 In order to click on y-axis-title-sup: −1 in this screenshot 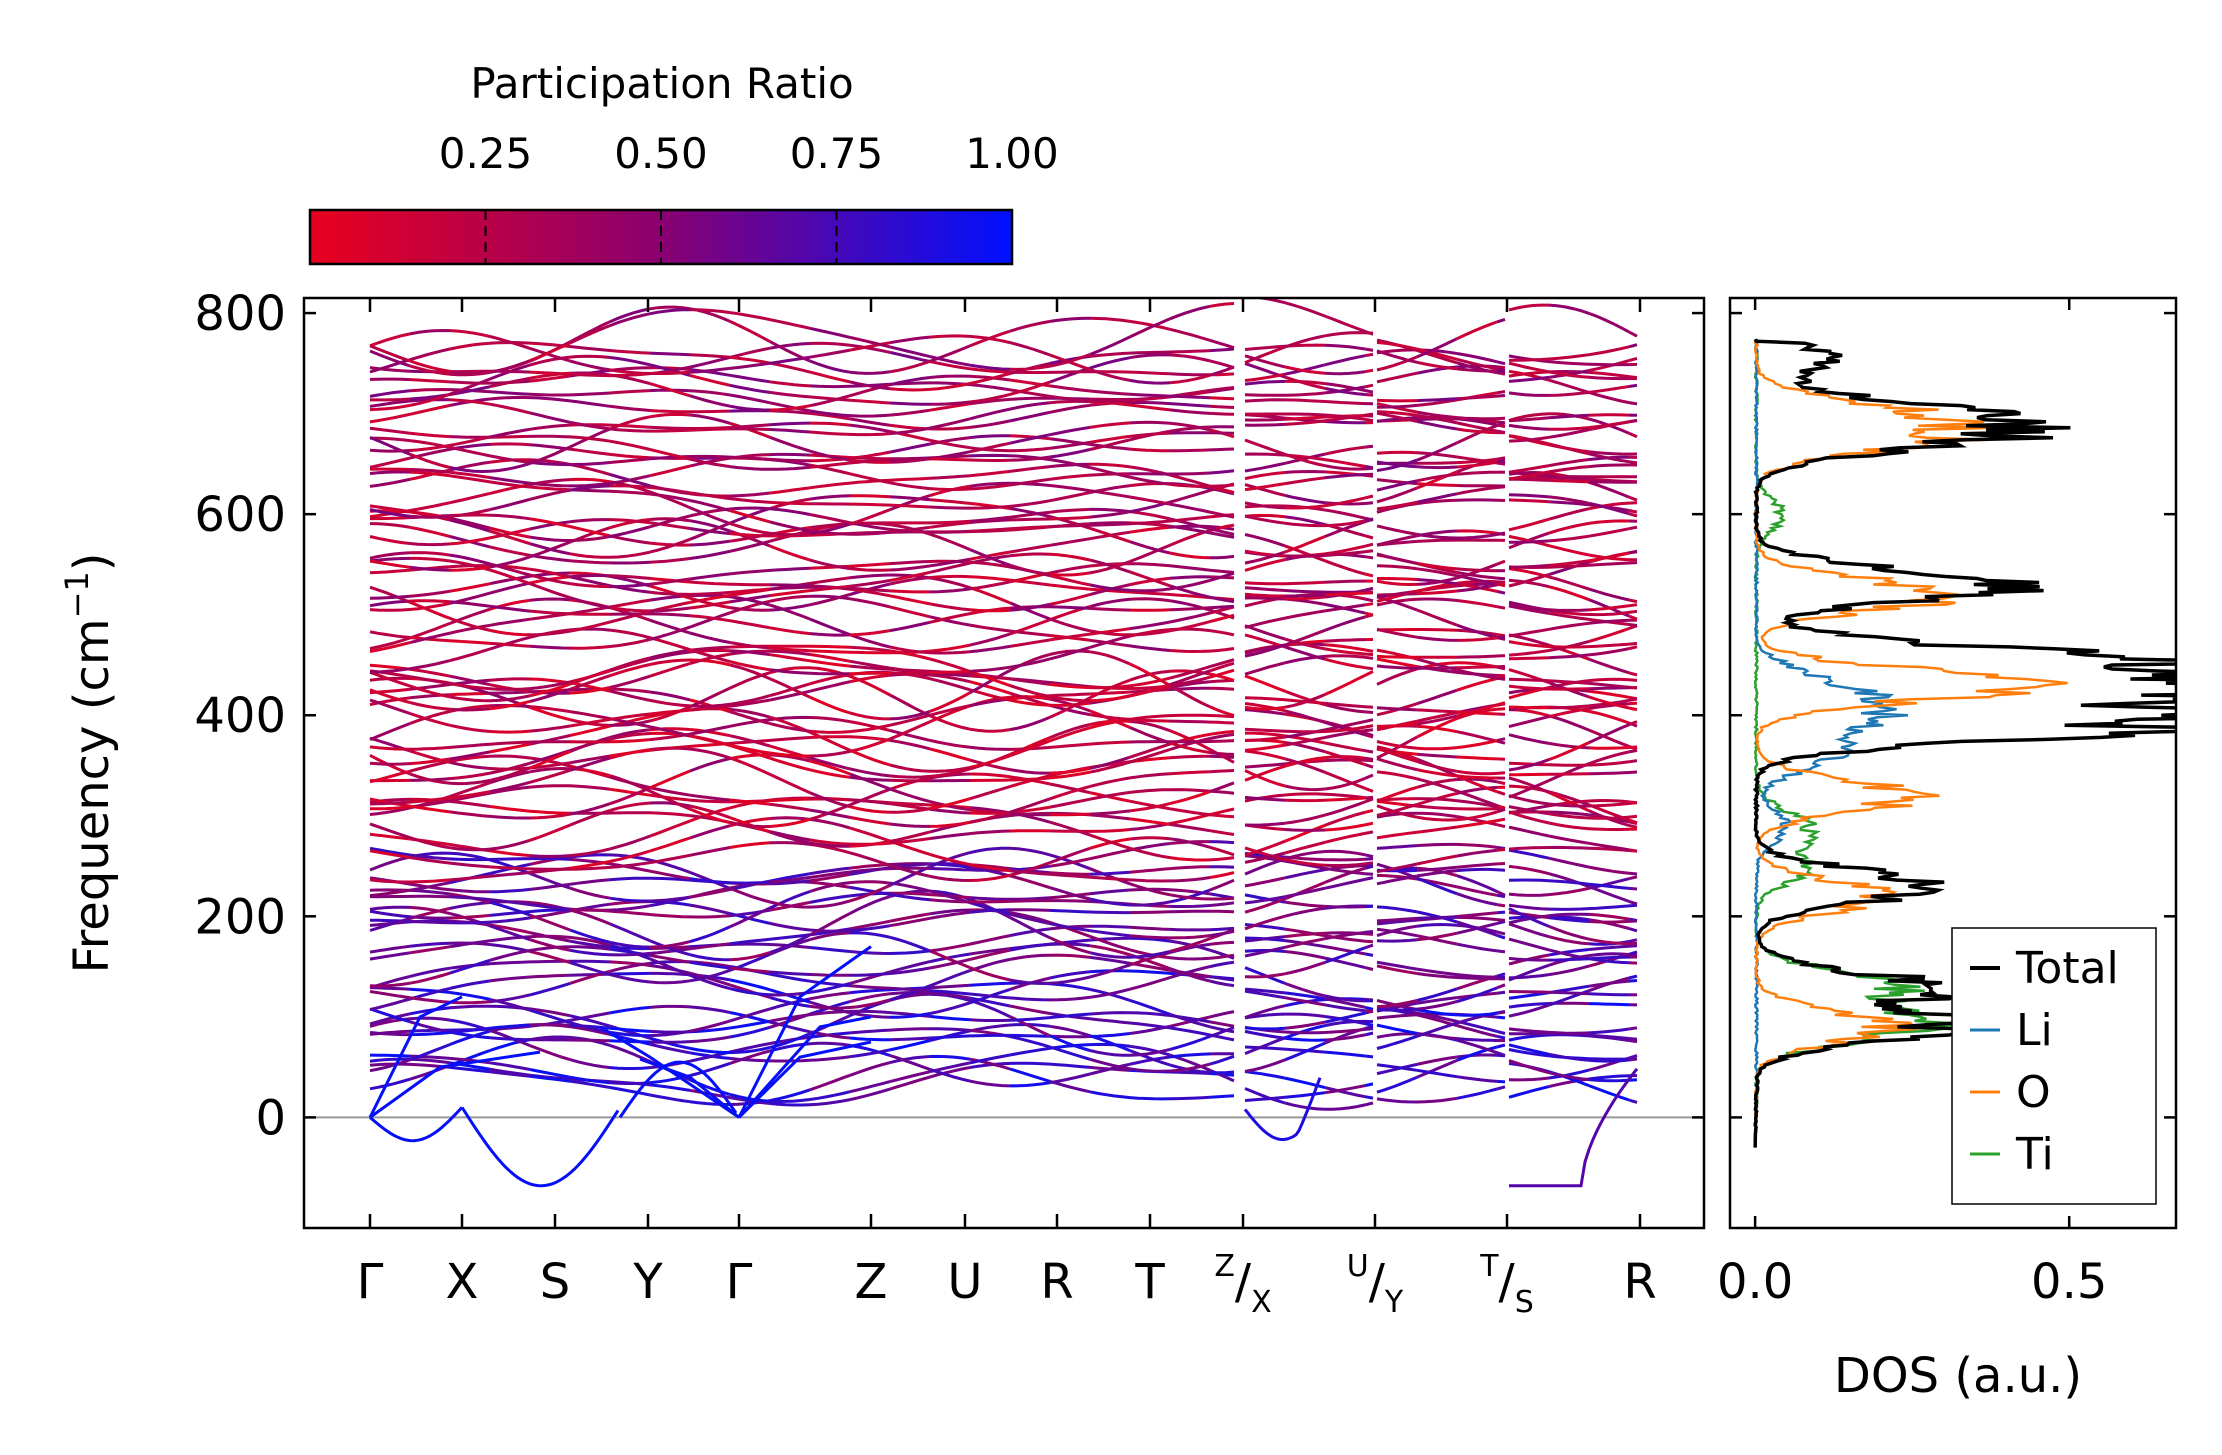, I will do `click(77, 594)`.